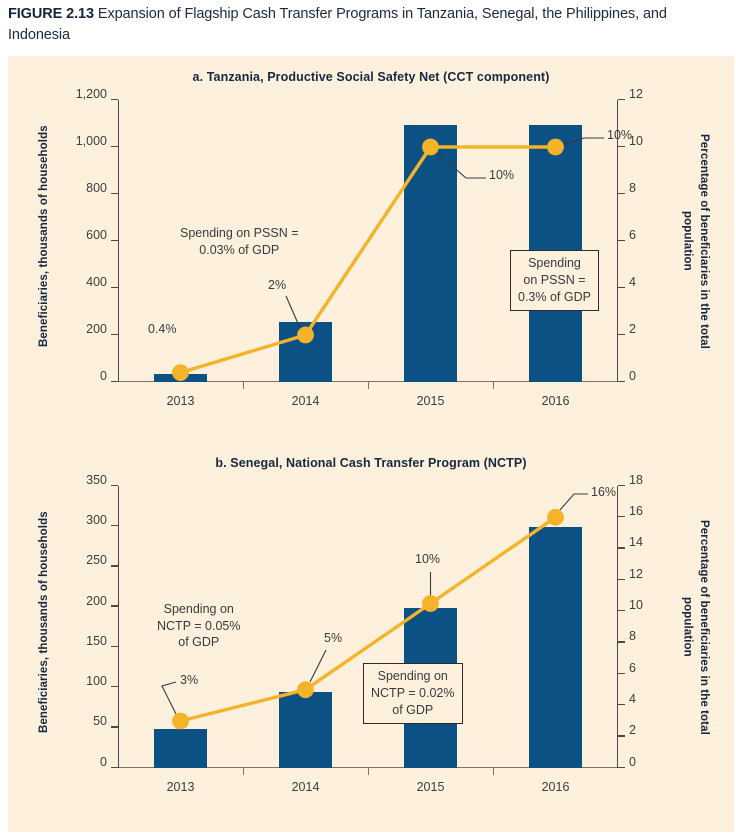 This screenshot has height=834, width=736. I want to click on chart-a-leader-2015, so click(460, 165).